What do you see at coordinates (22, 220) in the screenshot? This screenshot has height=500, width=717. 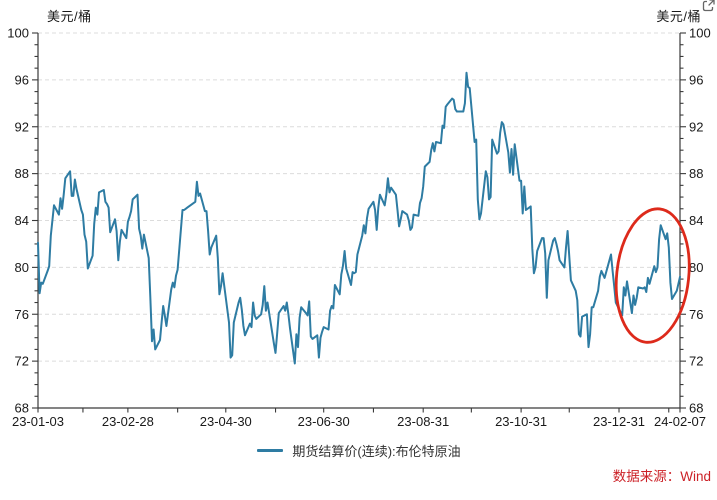 I see `y-tick-label-left: 84` at bounding box center [22, 220].